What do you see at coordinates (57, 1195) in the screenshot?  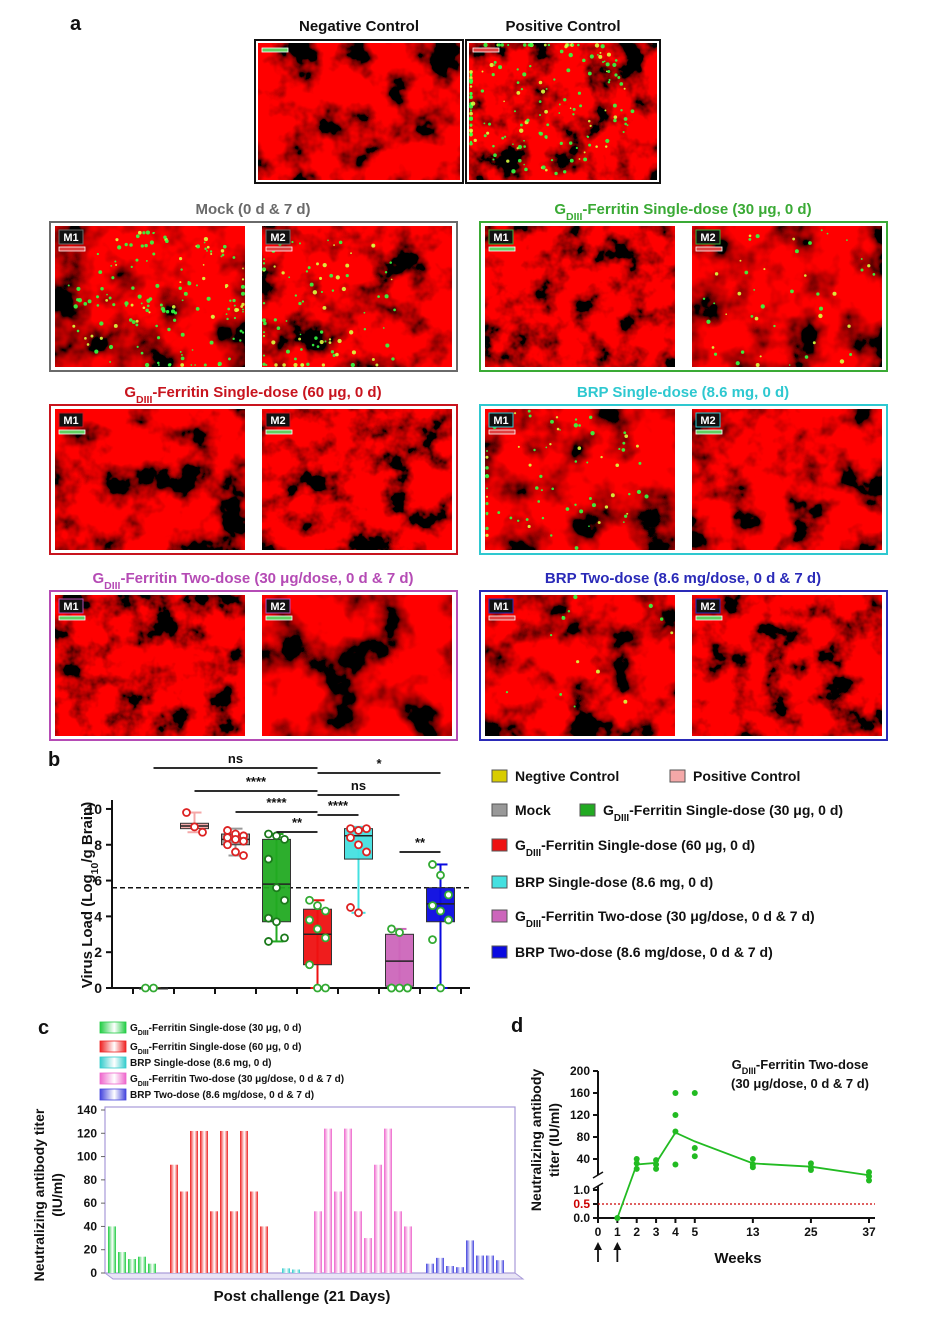 I see `y-axis-label: (IU/ml)` at bounding box center [57, 1195].